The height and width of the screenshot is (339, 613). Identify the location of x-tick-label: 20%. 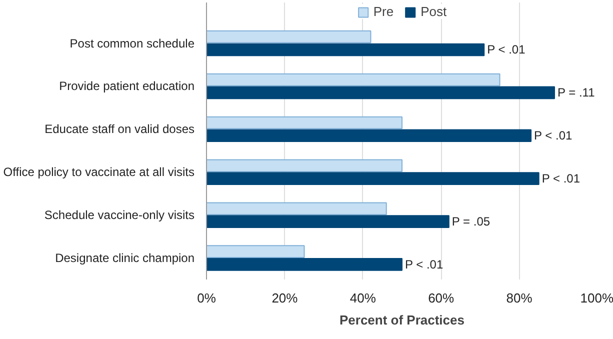
(285, 298).